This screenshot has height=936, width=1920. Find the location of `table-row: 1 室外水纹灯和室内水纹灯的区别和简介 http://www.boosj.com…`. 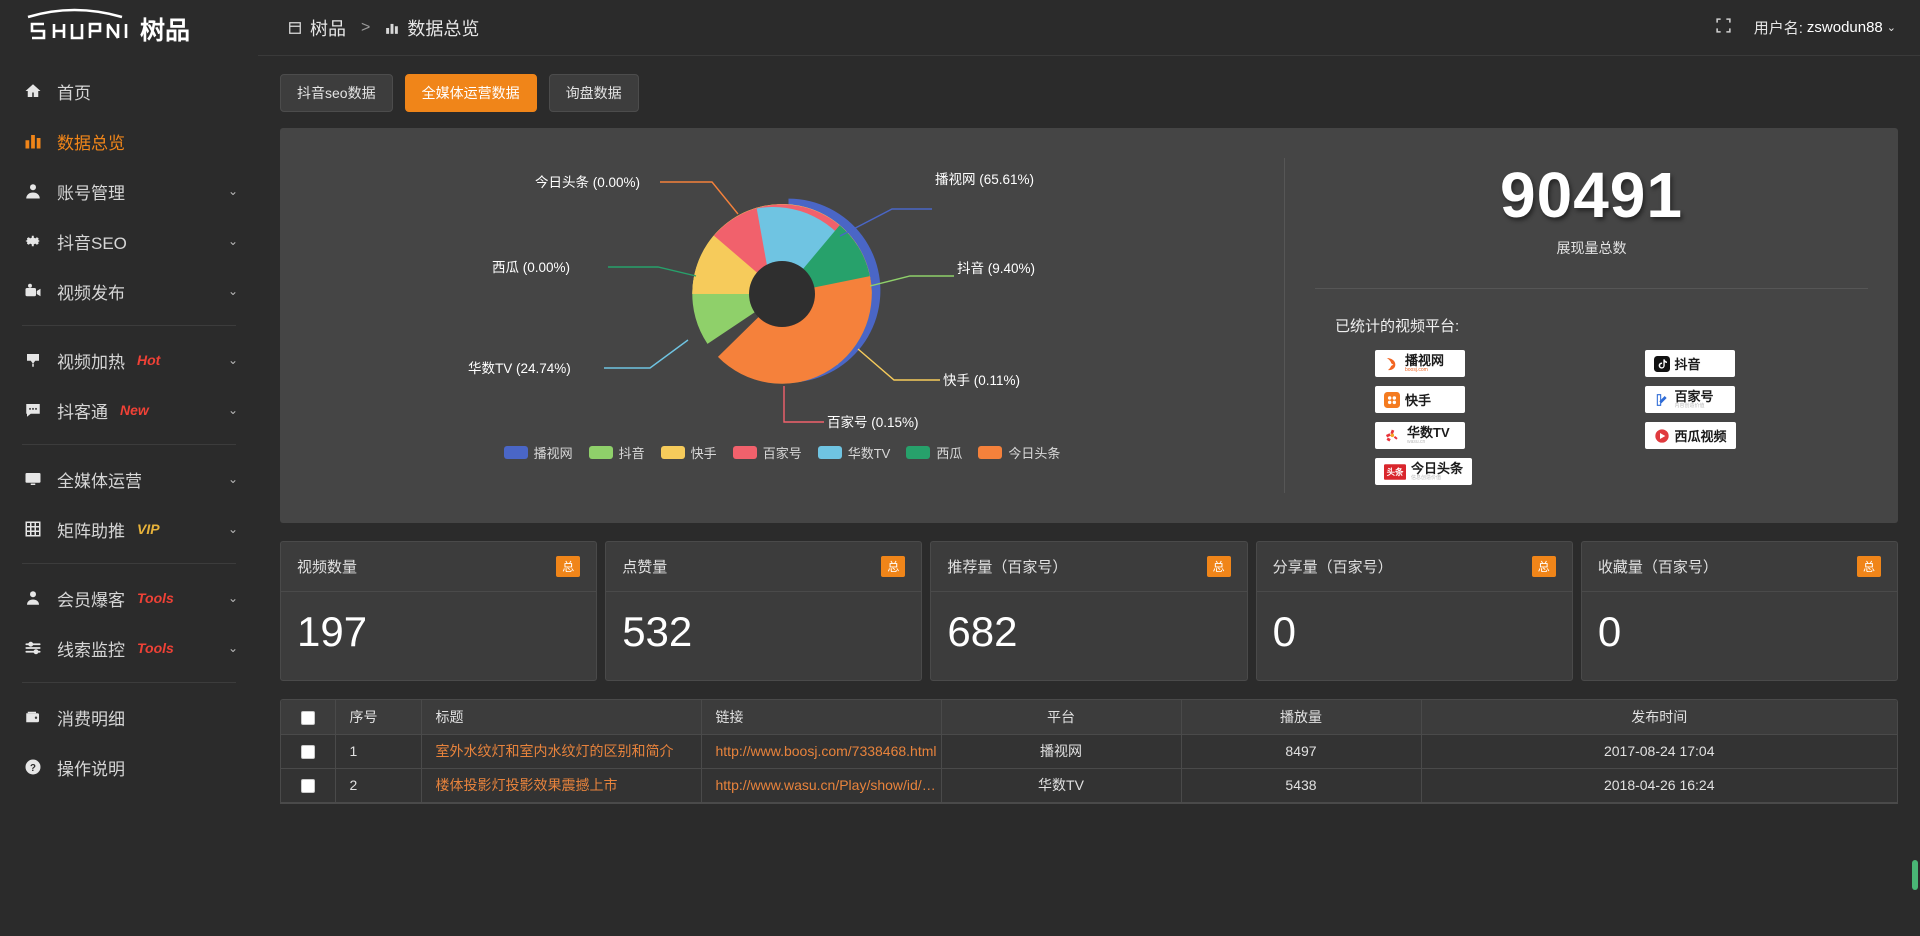

table-row: 1 室外水纹灯和室内水纹灯的区别和简介 http://www.boosj.com… is located at coordinates (1089, 751).